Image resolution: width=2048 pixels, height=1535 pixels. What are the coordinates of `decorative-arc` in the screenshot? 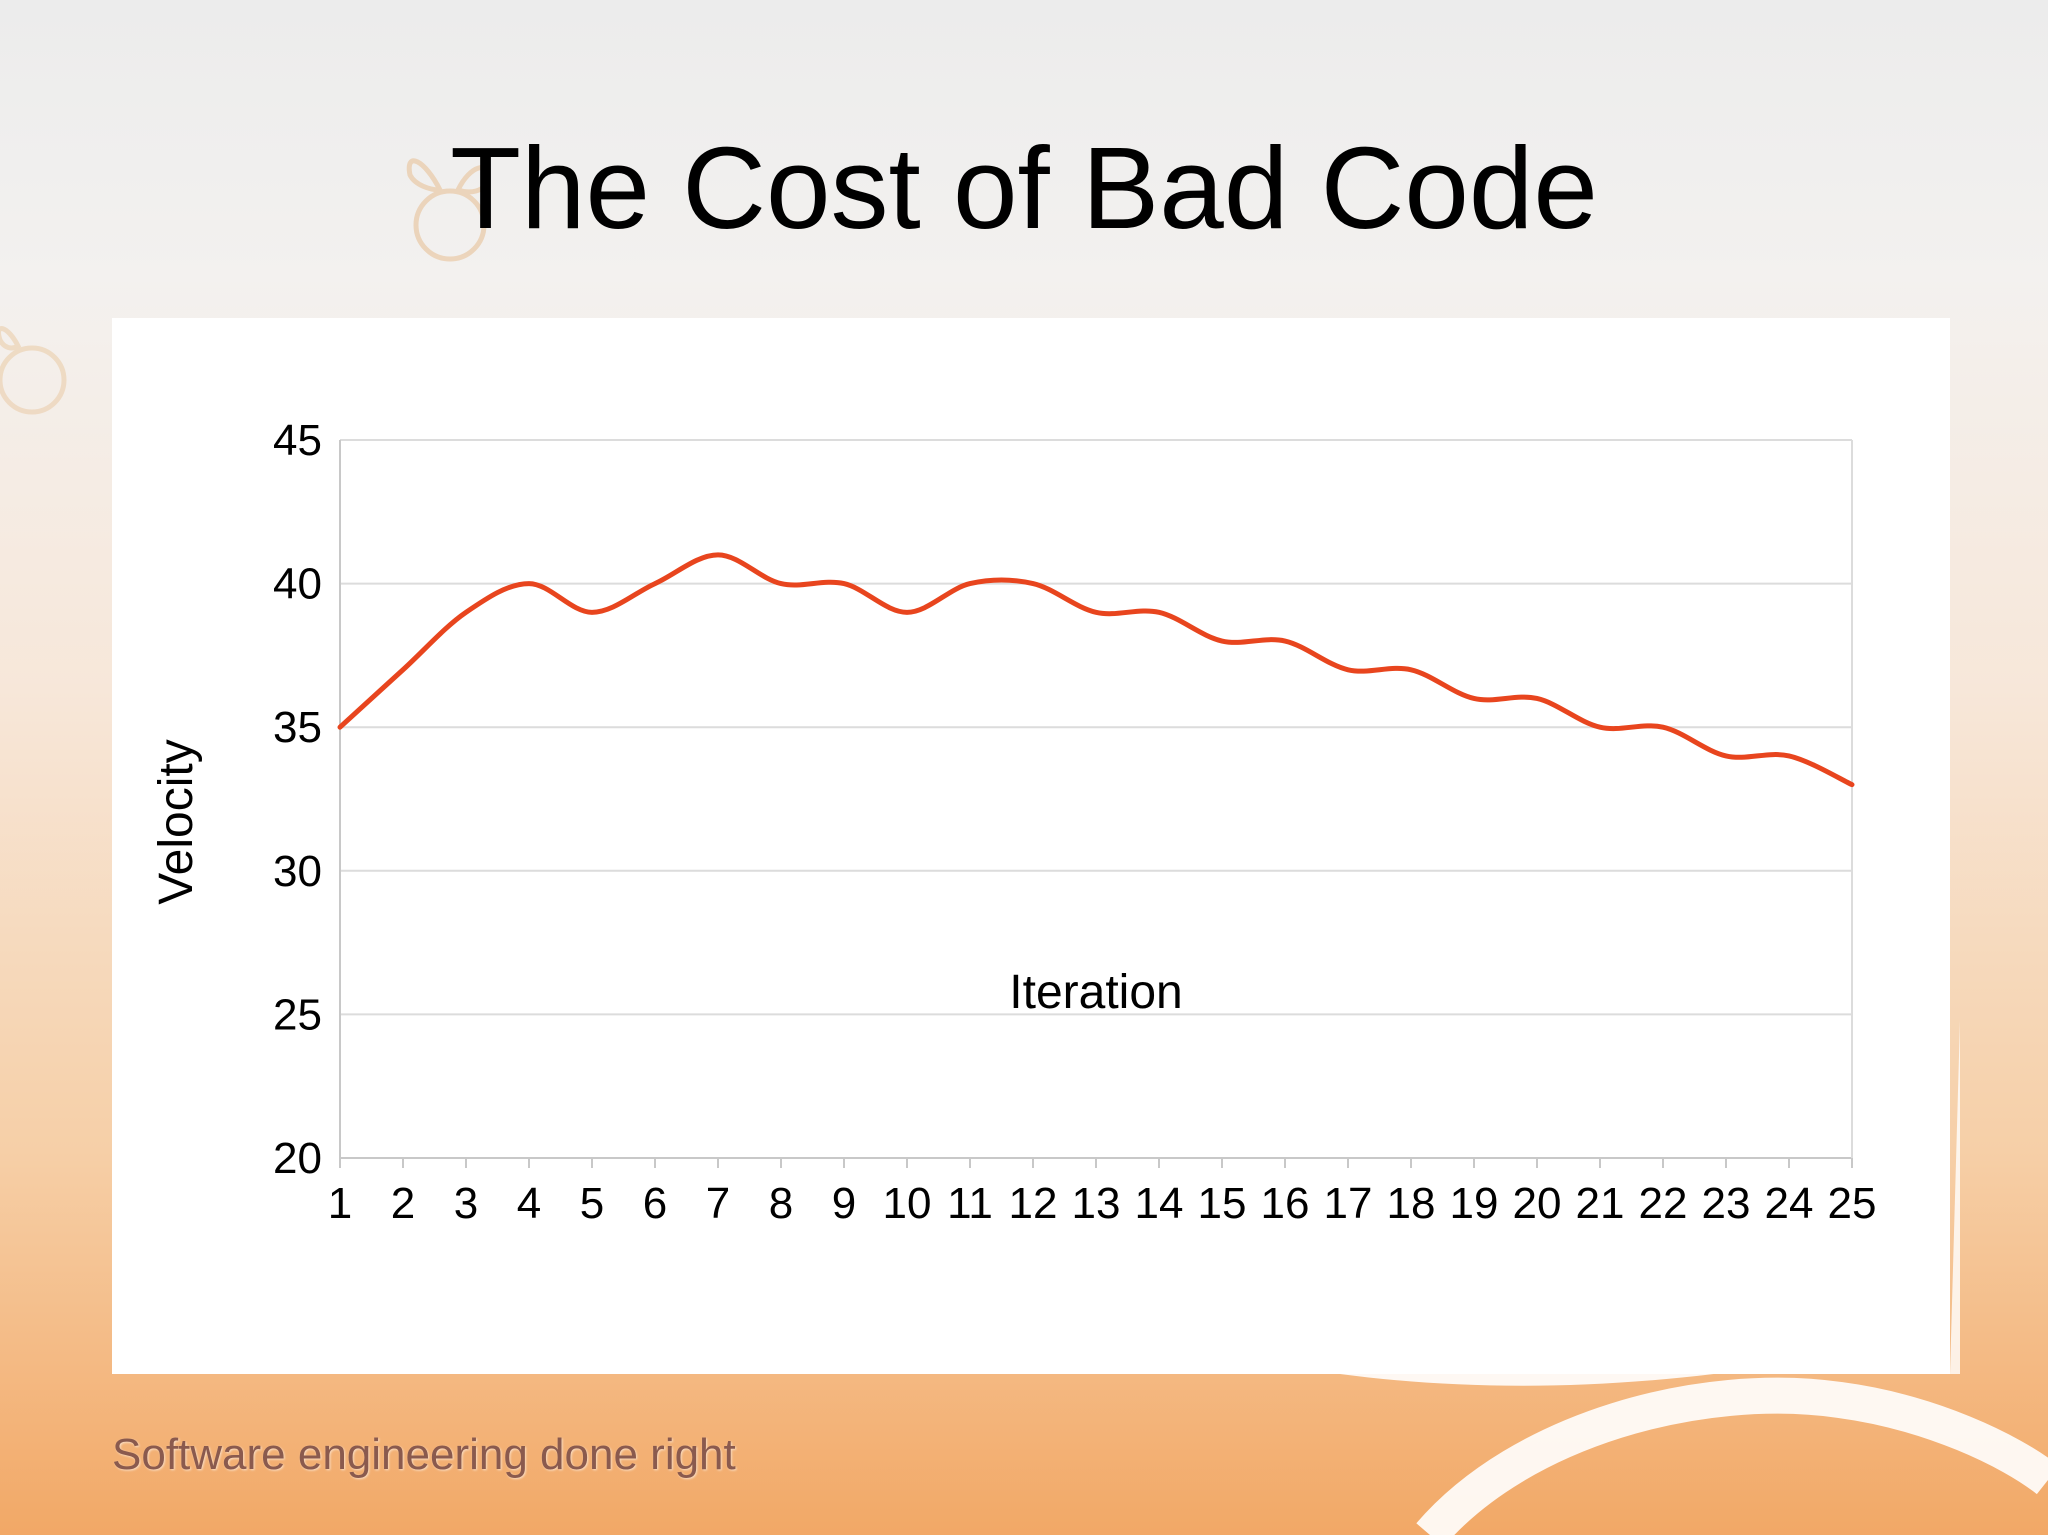 It's located at (1732, 1456).